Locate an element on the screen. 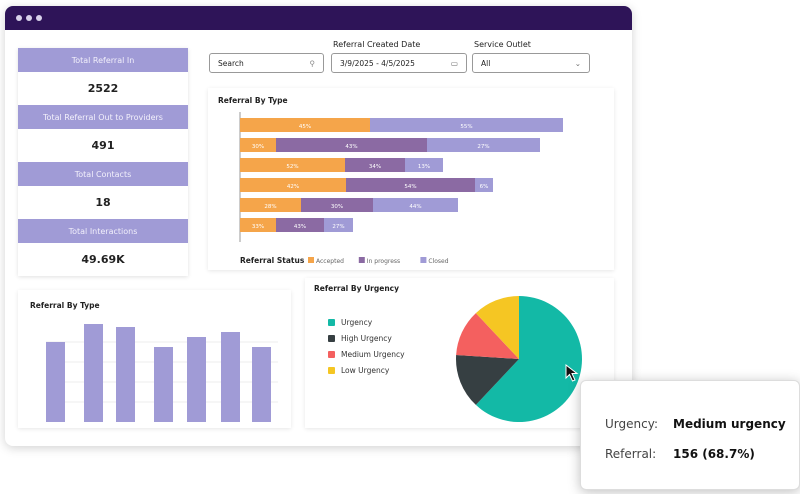  legend-label: In progress is located at coordinates (383, 261).